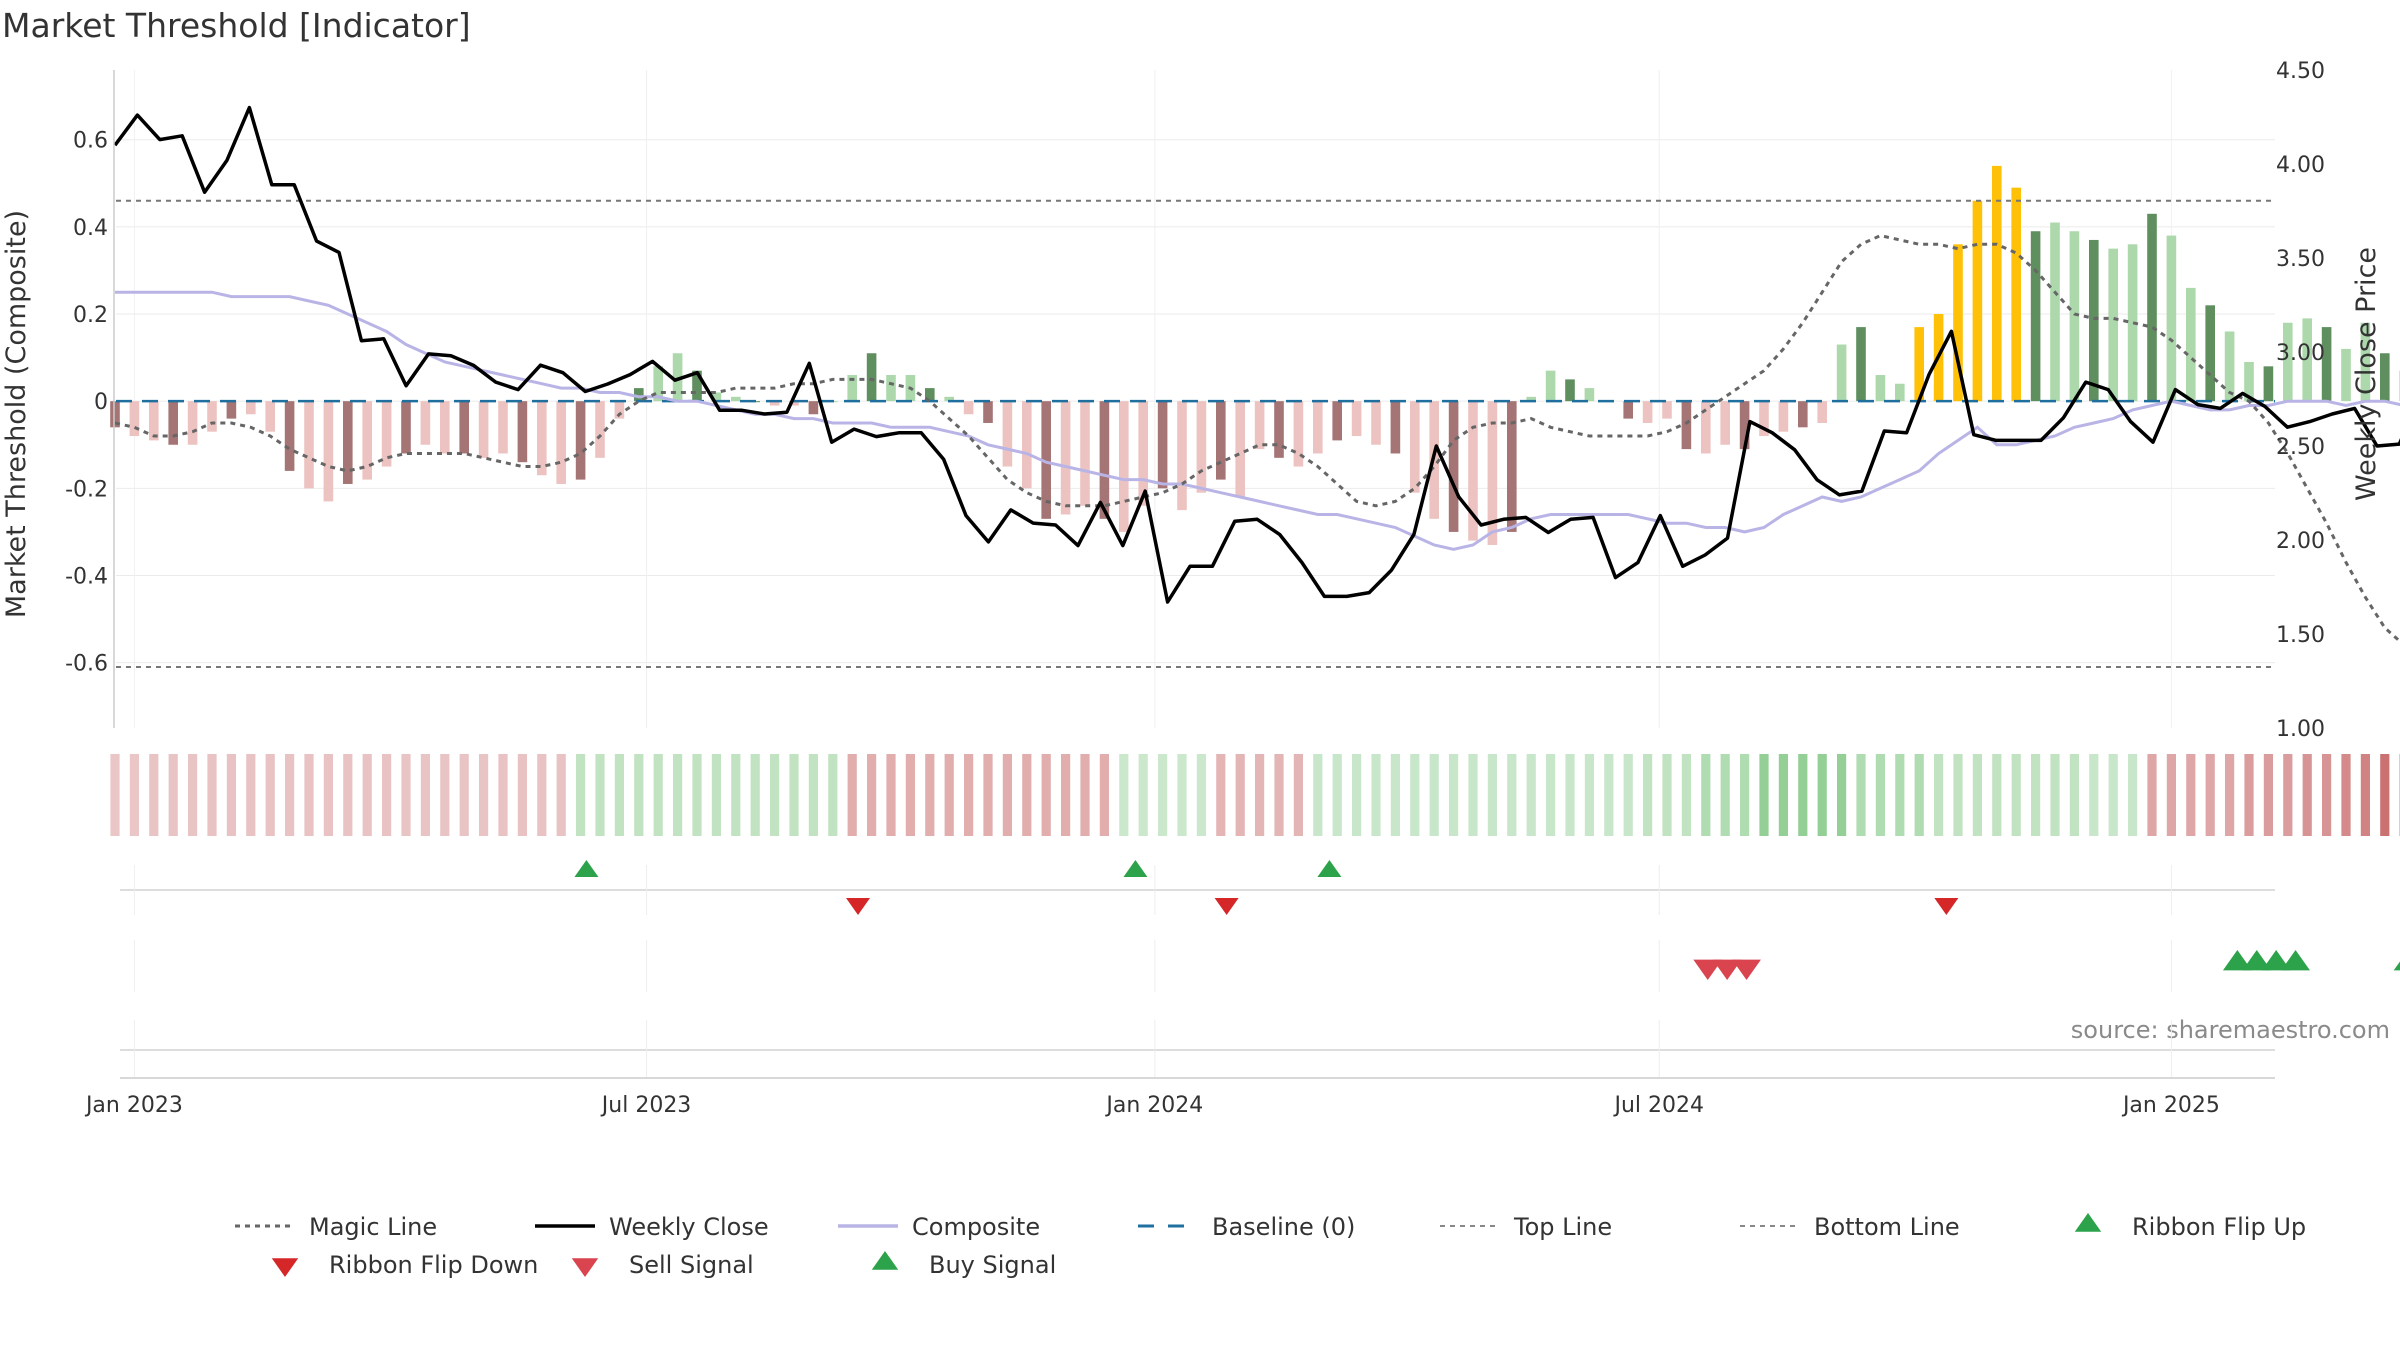 This screenshot has width=2400, height=1350. I want to click on y-left-tick-label: 0.2, so click(90, 315).